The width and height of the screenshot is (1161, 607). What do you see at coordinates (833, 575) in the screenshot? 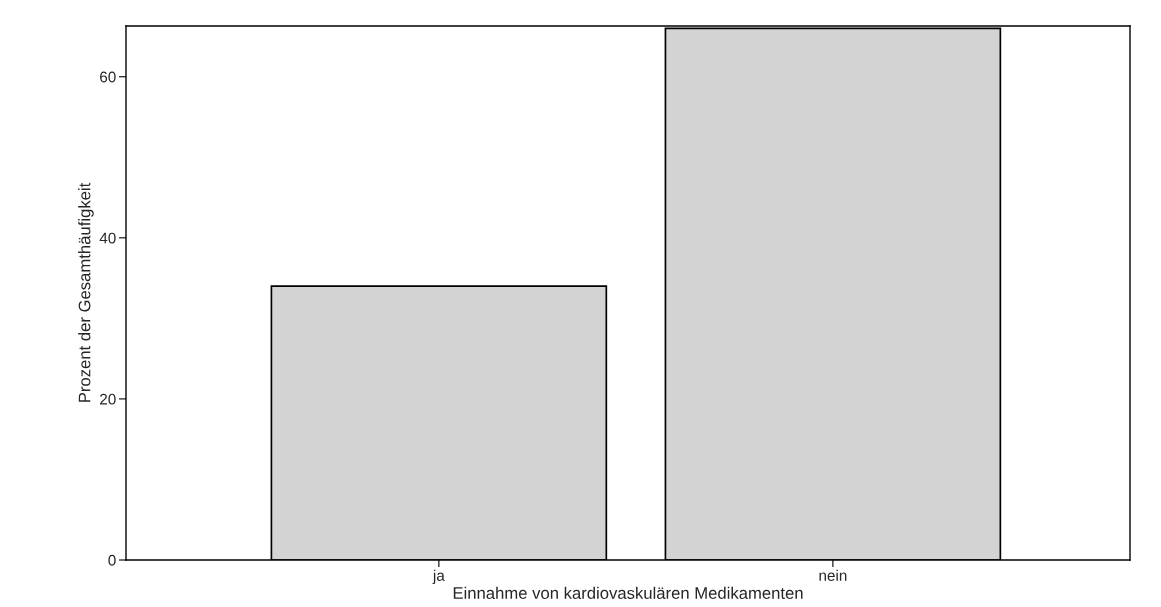
I see `x-tick-label: nein` at bounding box center [833, 575].